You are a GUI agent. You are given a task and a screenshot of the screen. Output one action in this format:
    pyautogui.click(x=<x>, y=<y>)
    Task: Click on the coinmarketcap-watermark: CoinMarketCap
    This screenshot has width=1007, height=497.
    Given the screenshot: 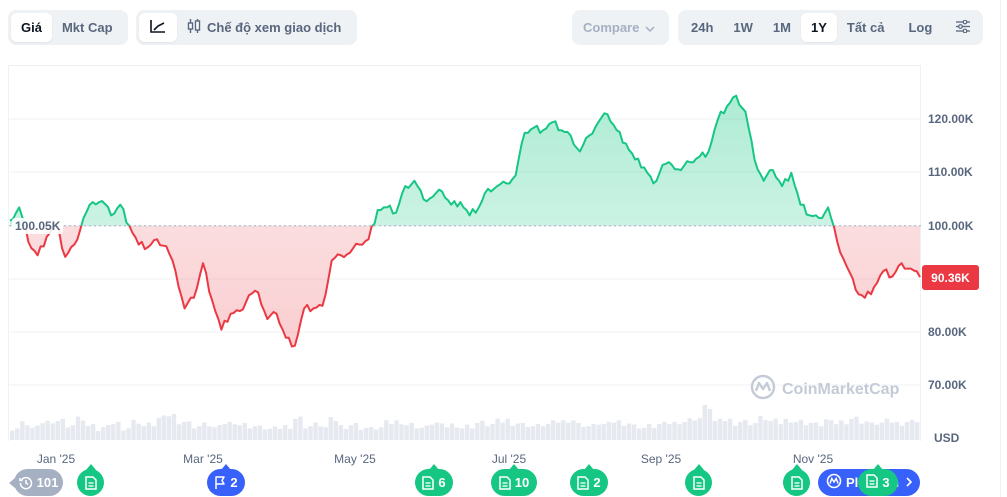 What is the action you would take?
    pyautogui.click(x=824, y=389)
    